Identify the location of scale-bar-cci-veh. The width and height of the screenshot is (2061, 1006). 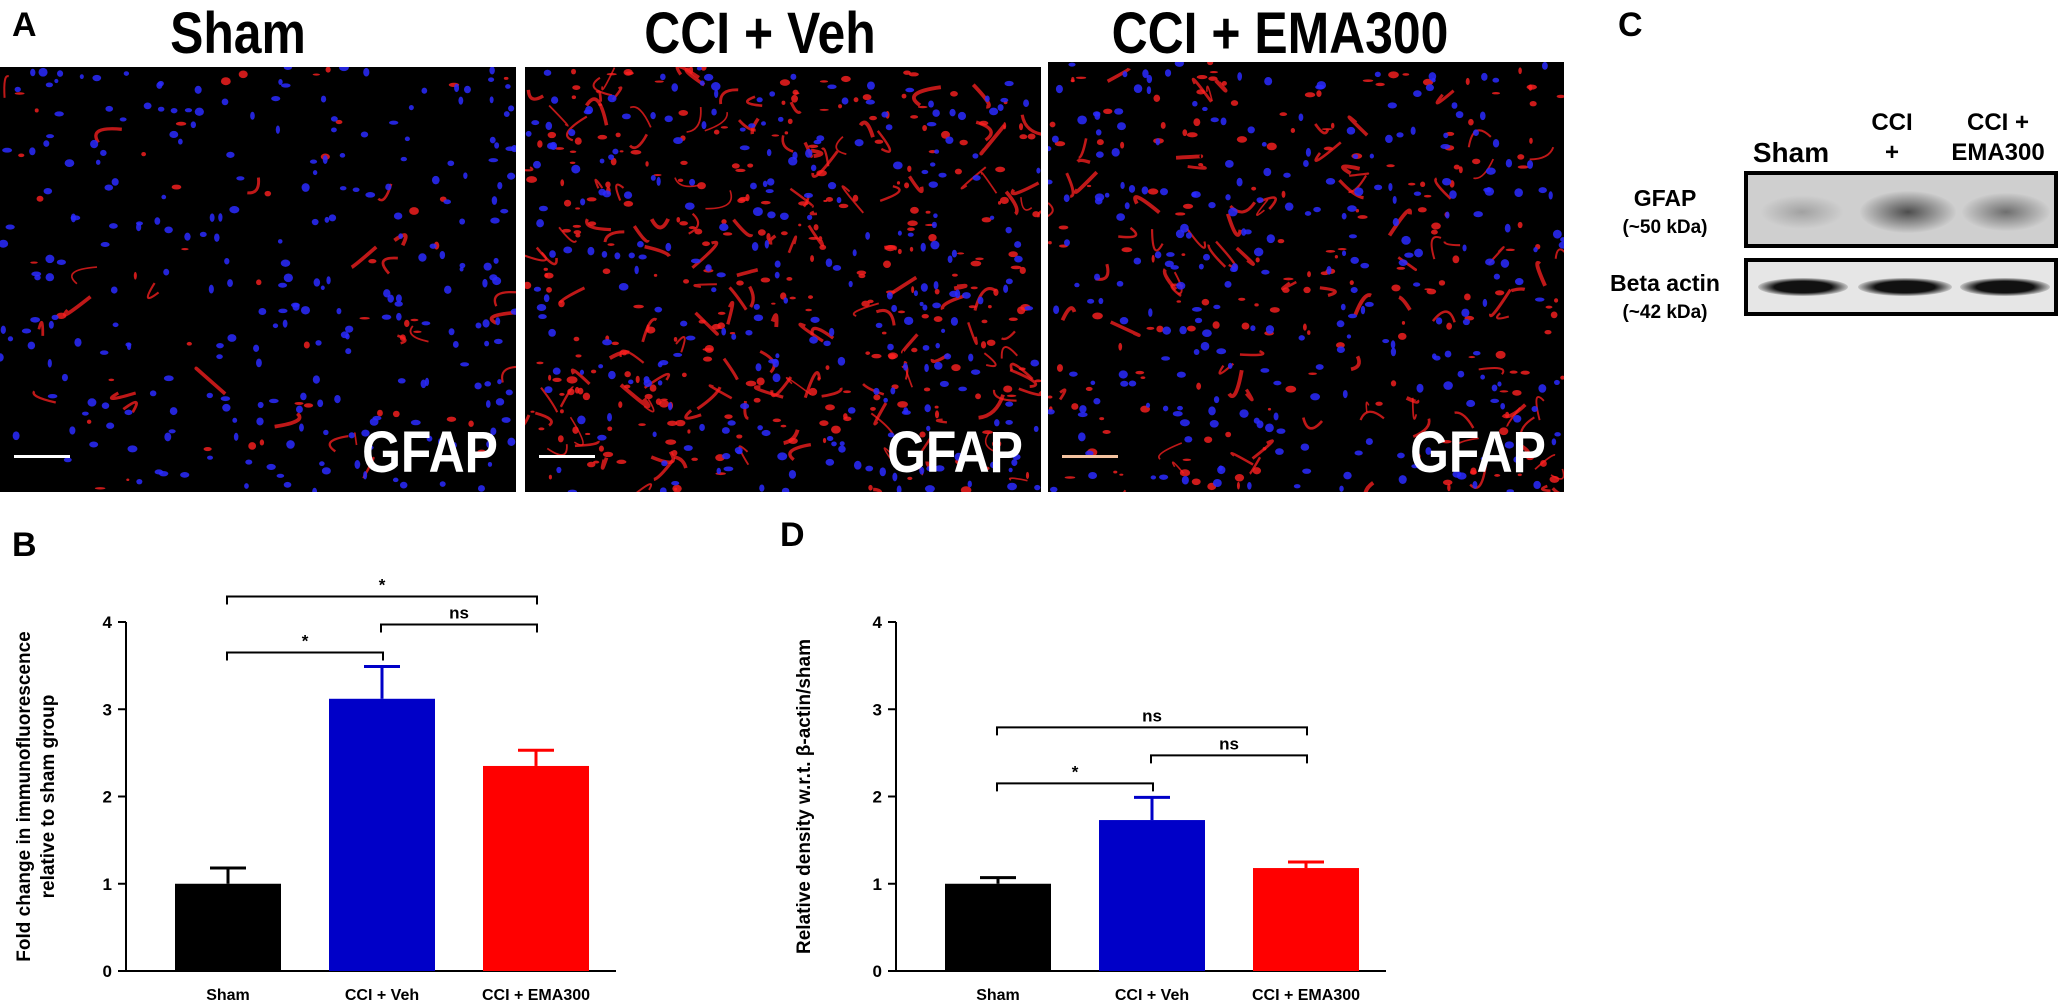
(567, 456).